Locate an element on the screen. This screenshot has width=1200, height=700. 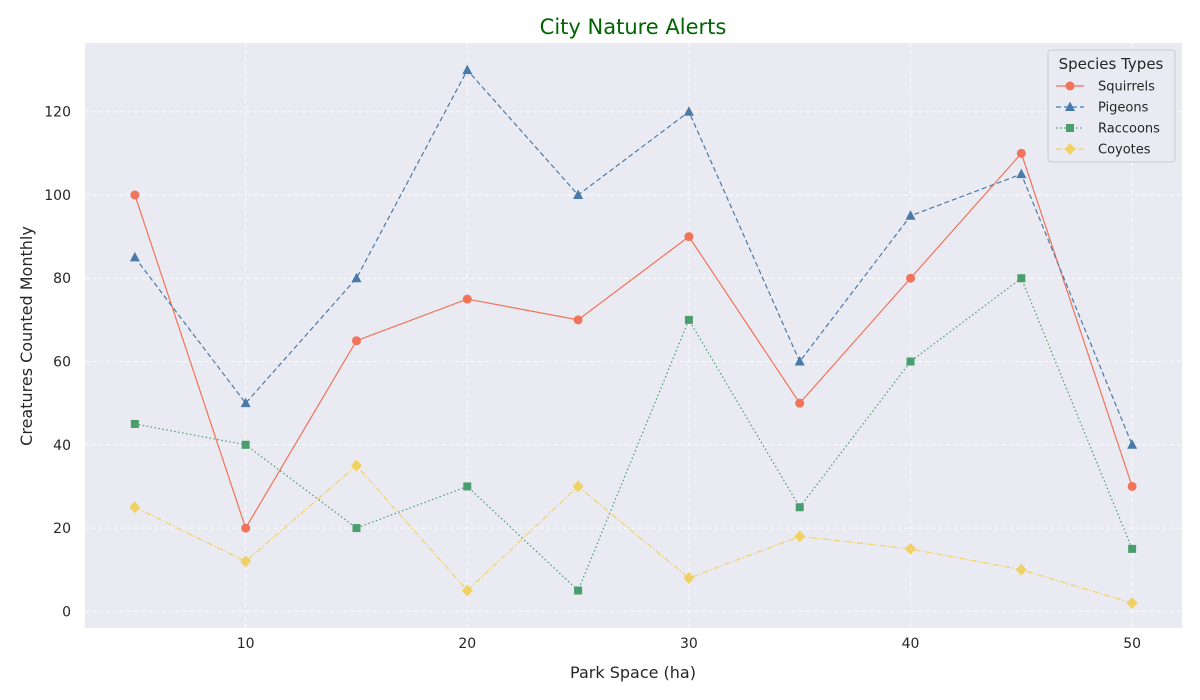
x-tick-label: 30 is located at coordinates (689, 644).